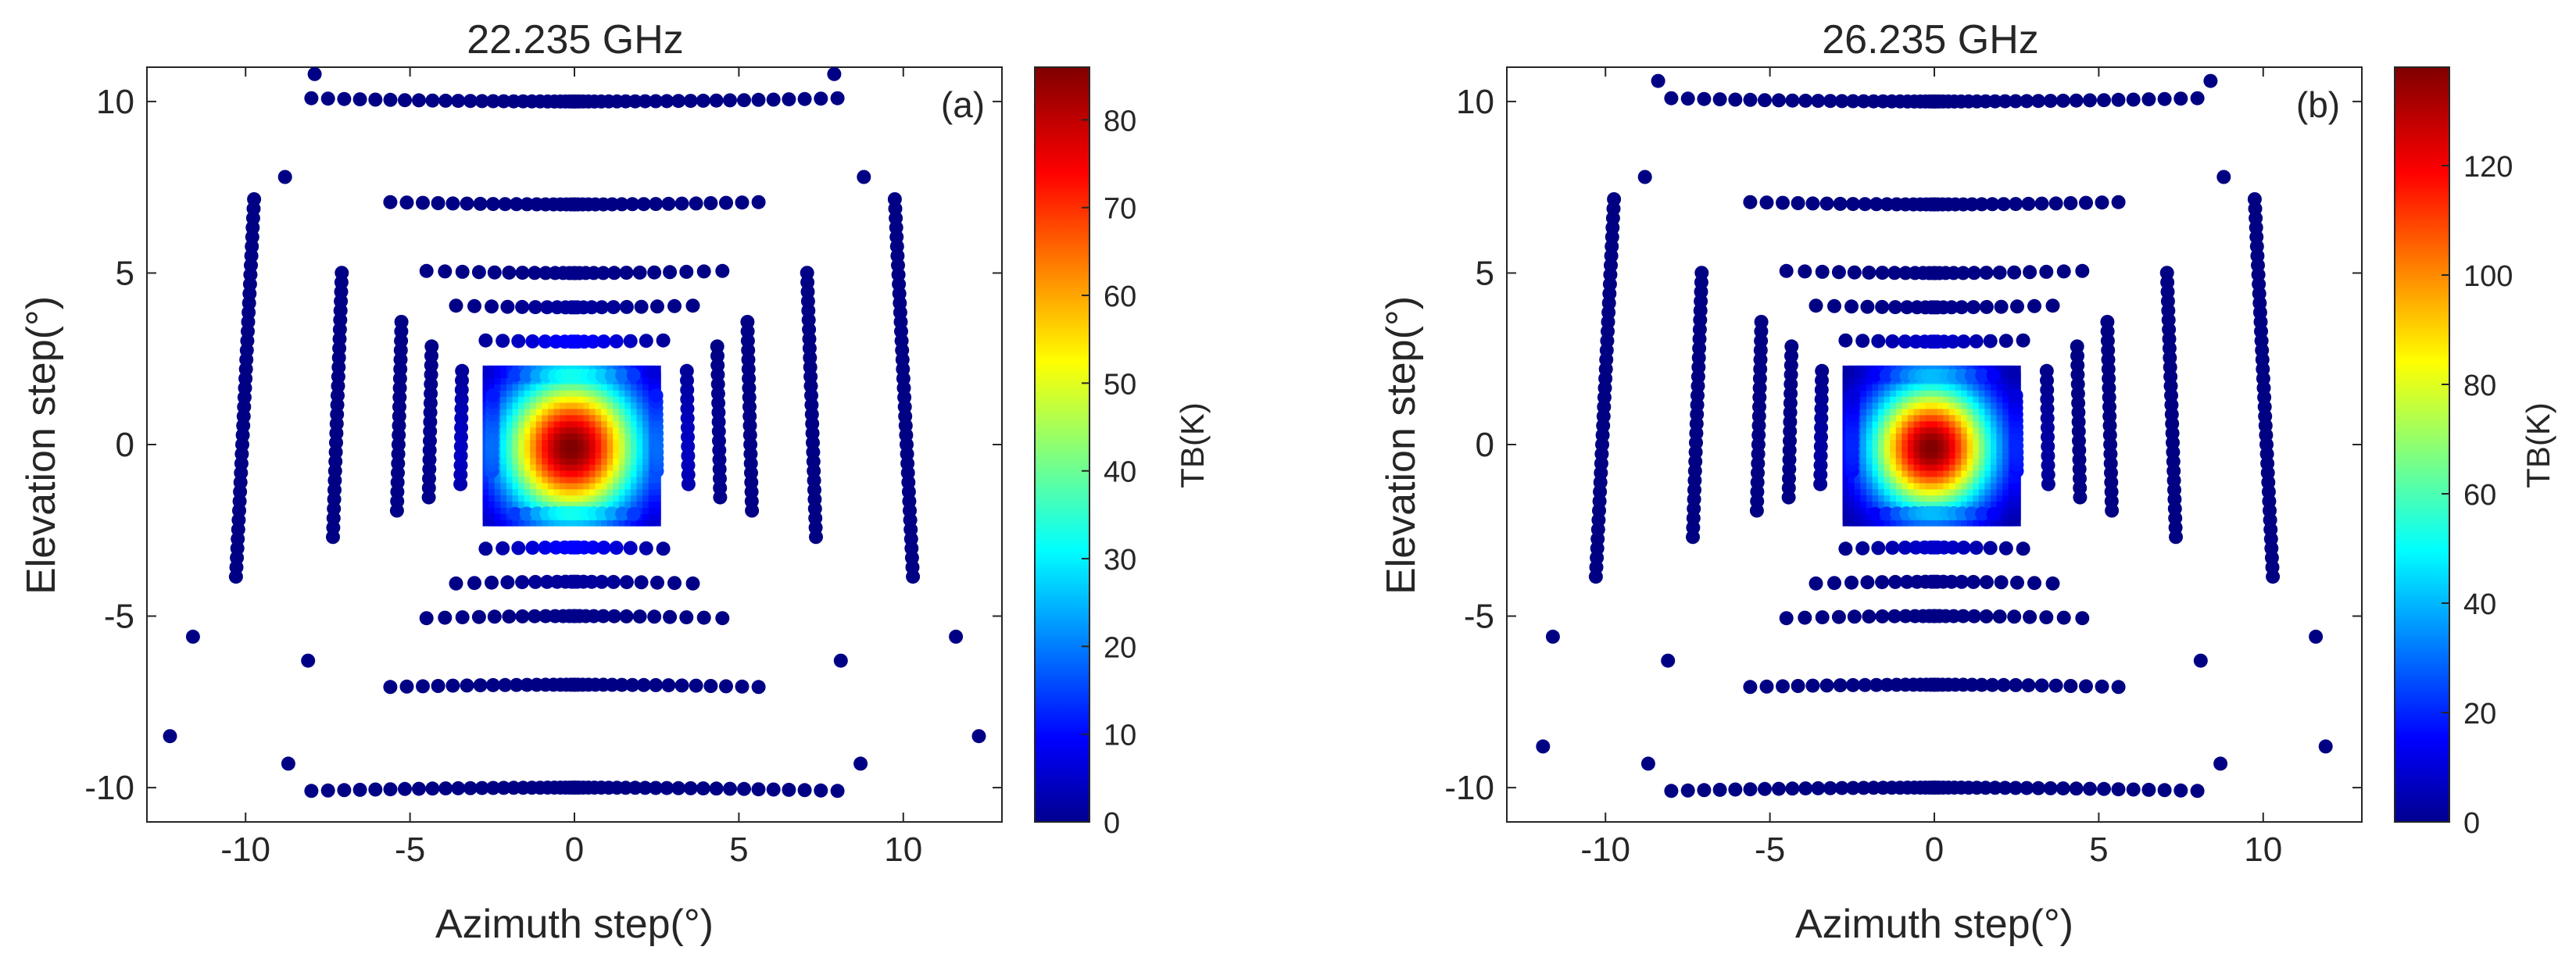  What do you see at coordinates (109, 788) in the screenshot?
I see `y-tick-label: -10` at bounding box center [109, 788].